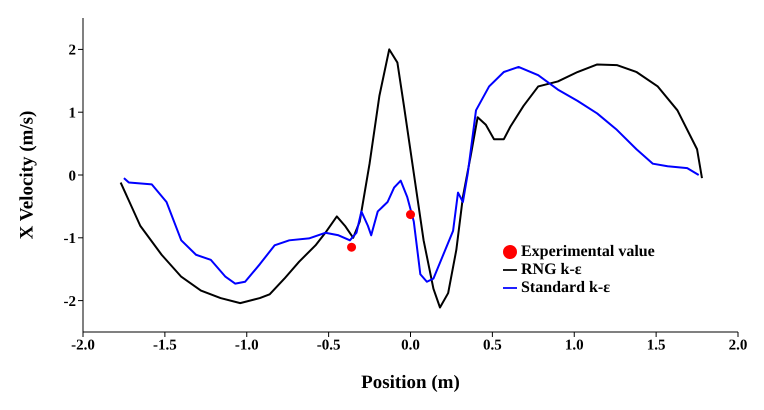  Describe the element at coordinates (574, 346) in the screenshot. I see `x-tick-label: 1.0` at that location.